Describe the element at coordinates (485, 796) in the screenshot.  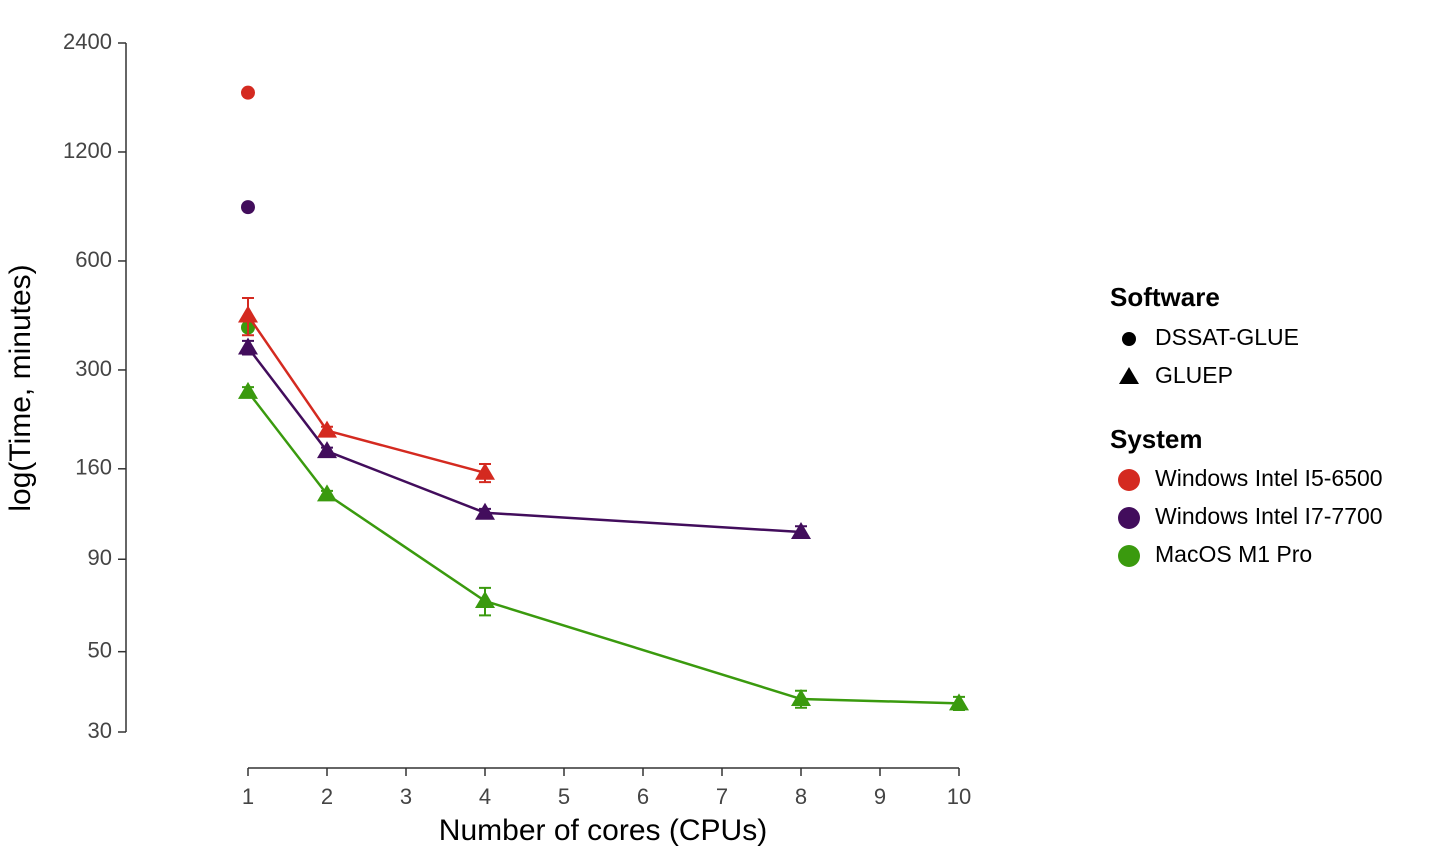
I see `x-tick-label: 4` at that location.